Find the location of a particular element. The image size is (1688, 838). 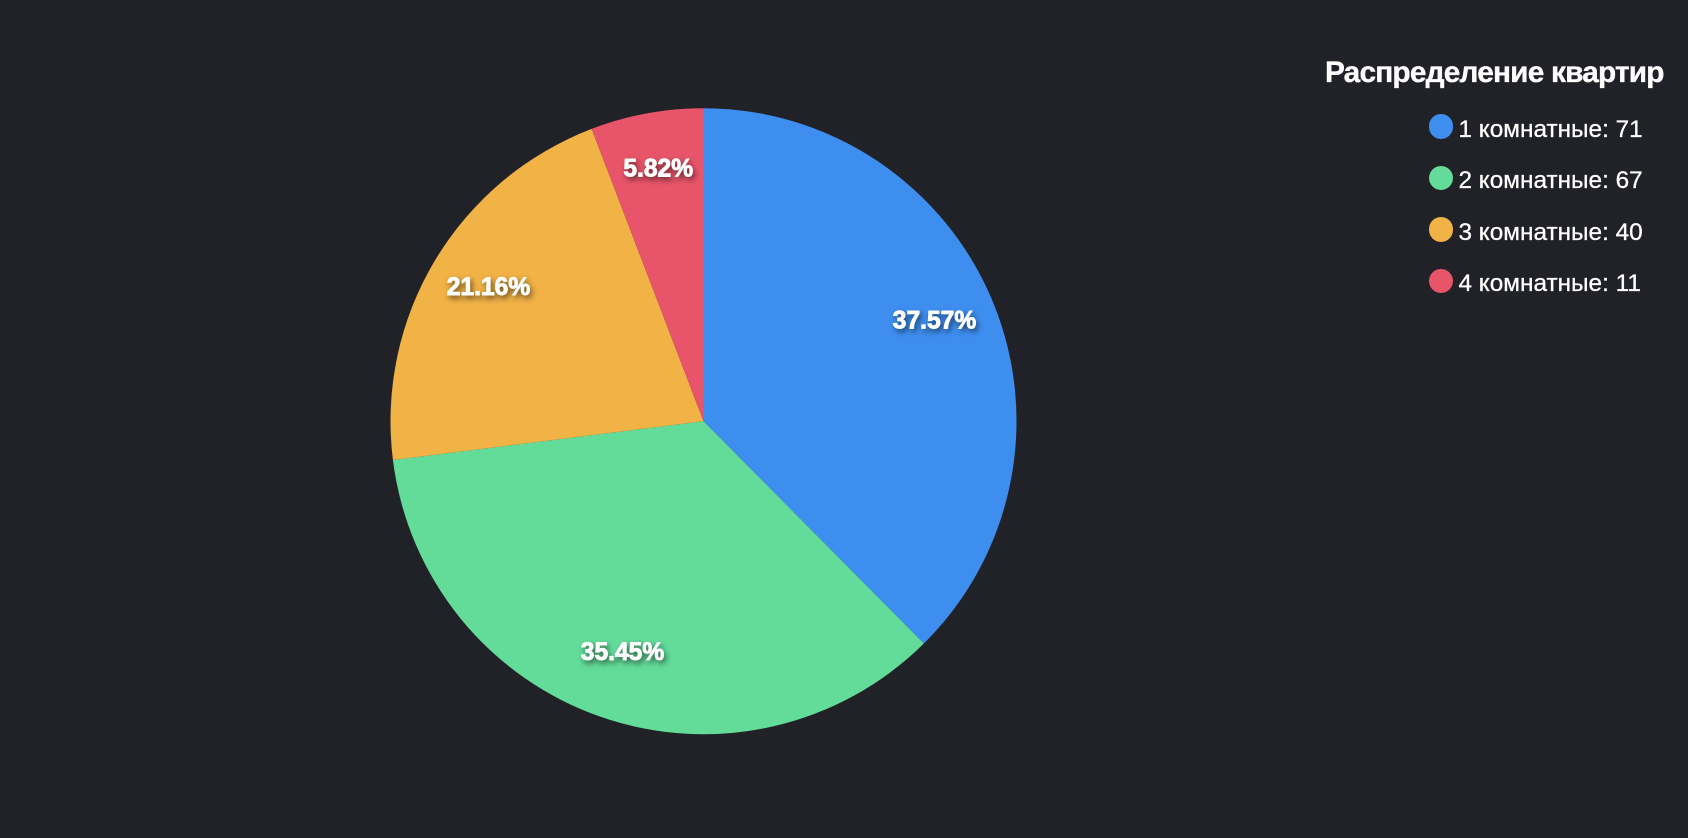

svg-text: 37.57% is located at coordinates (935, 321).